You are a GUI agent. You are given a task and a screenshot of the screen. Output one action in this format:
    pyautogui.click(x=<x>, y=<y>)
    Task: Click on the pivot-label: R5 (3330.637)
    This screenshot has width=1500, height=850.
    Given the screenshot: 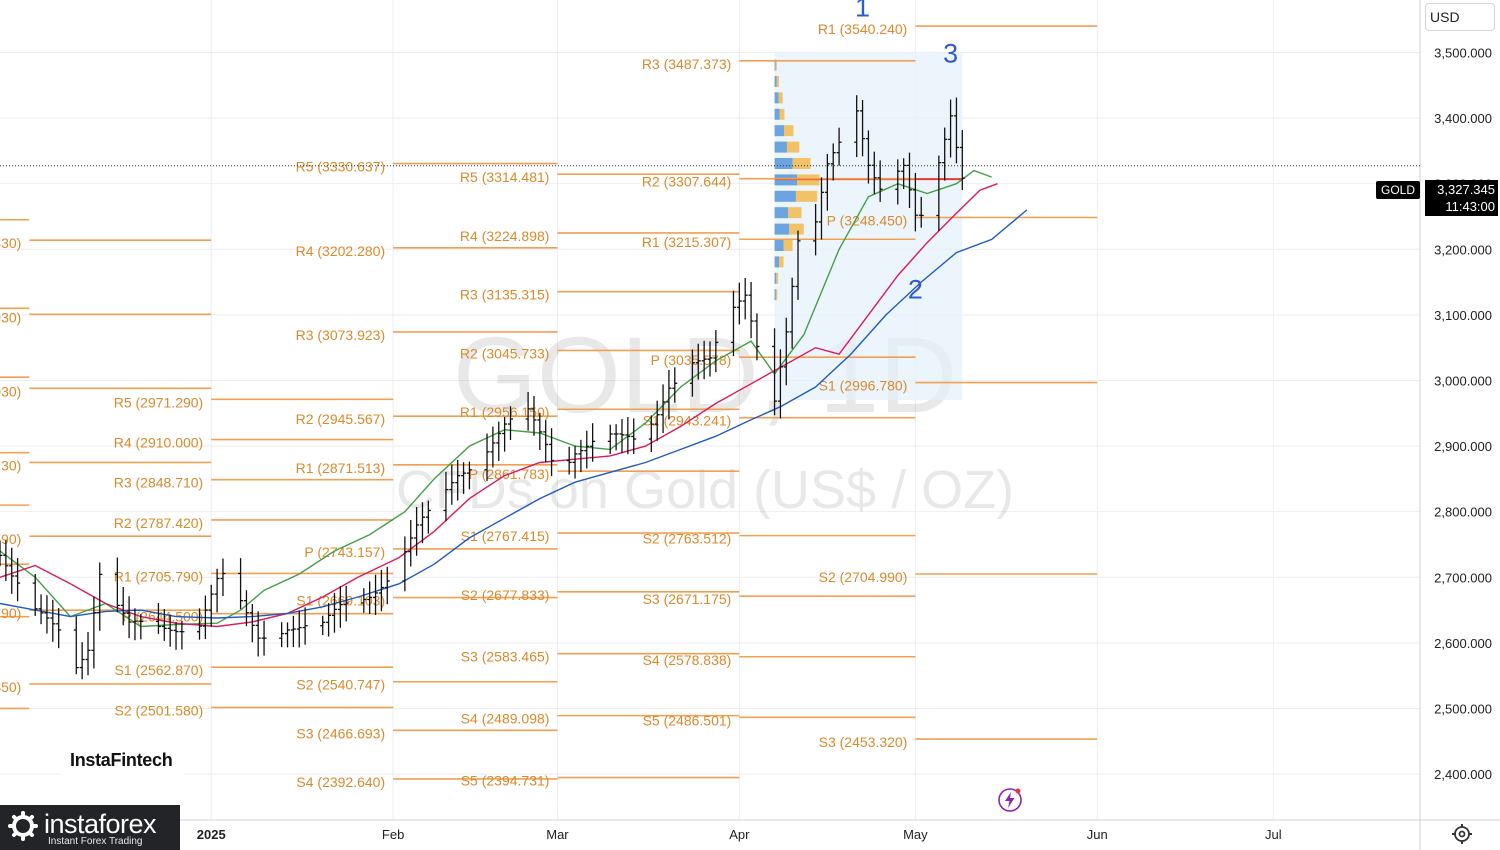 What is the action you would take?
    pyautogui.click(x=341, y=167)
    